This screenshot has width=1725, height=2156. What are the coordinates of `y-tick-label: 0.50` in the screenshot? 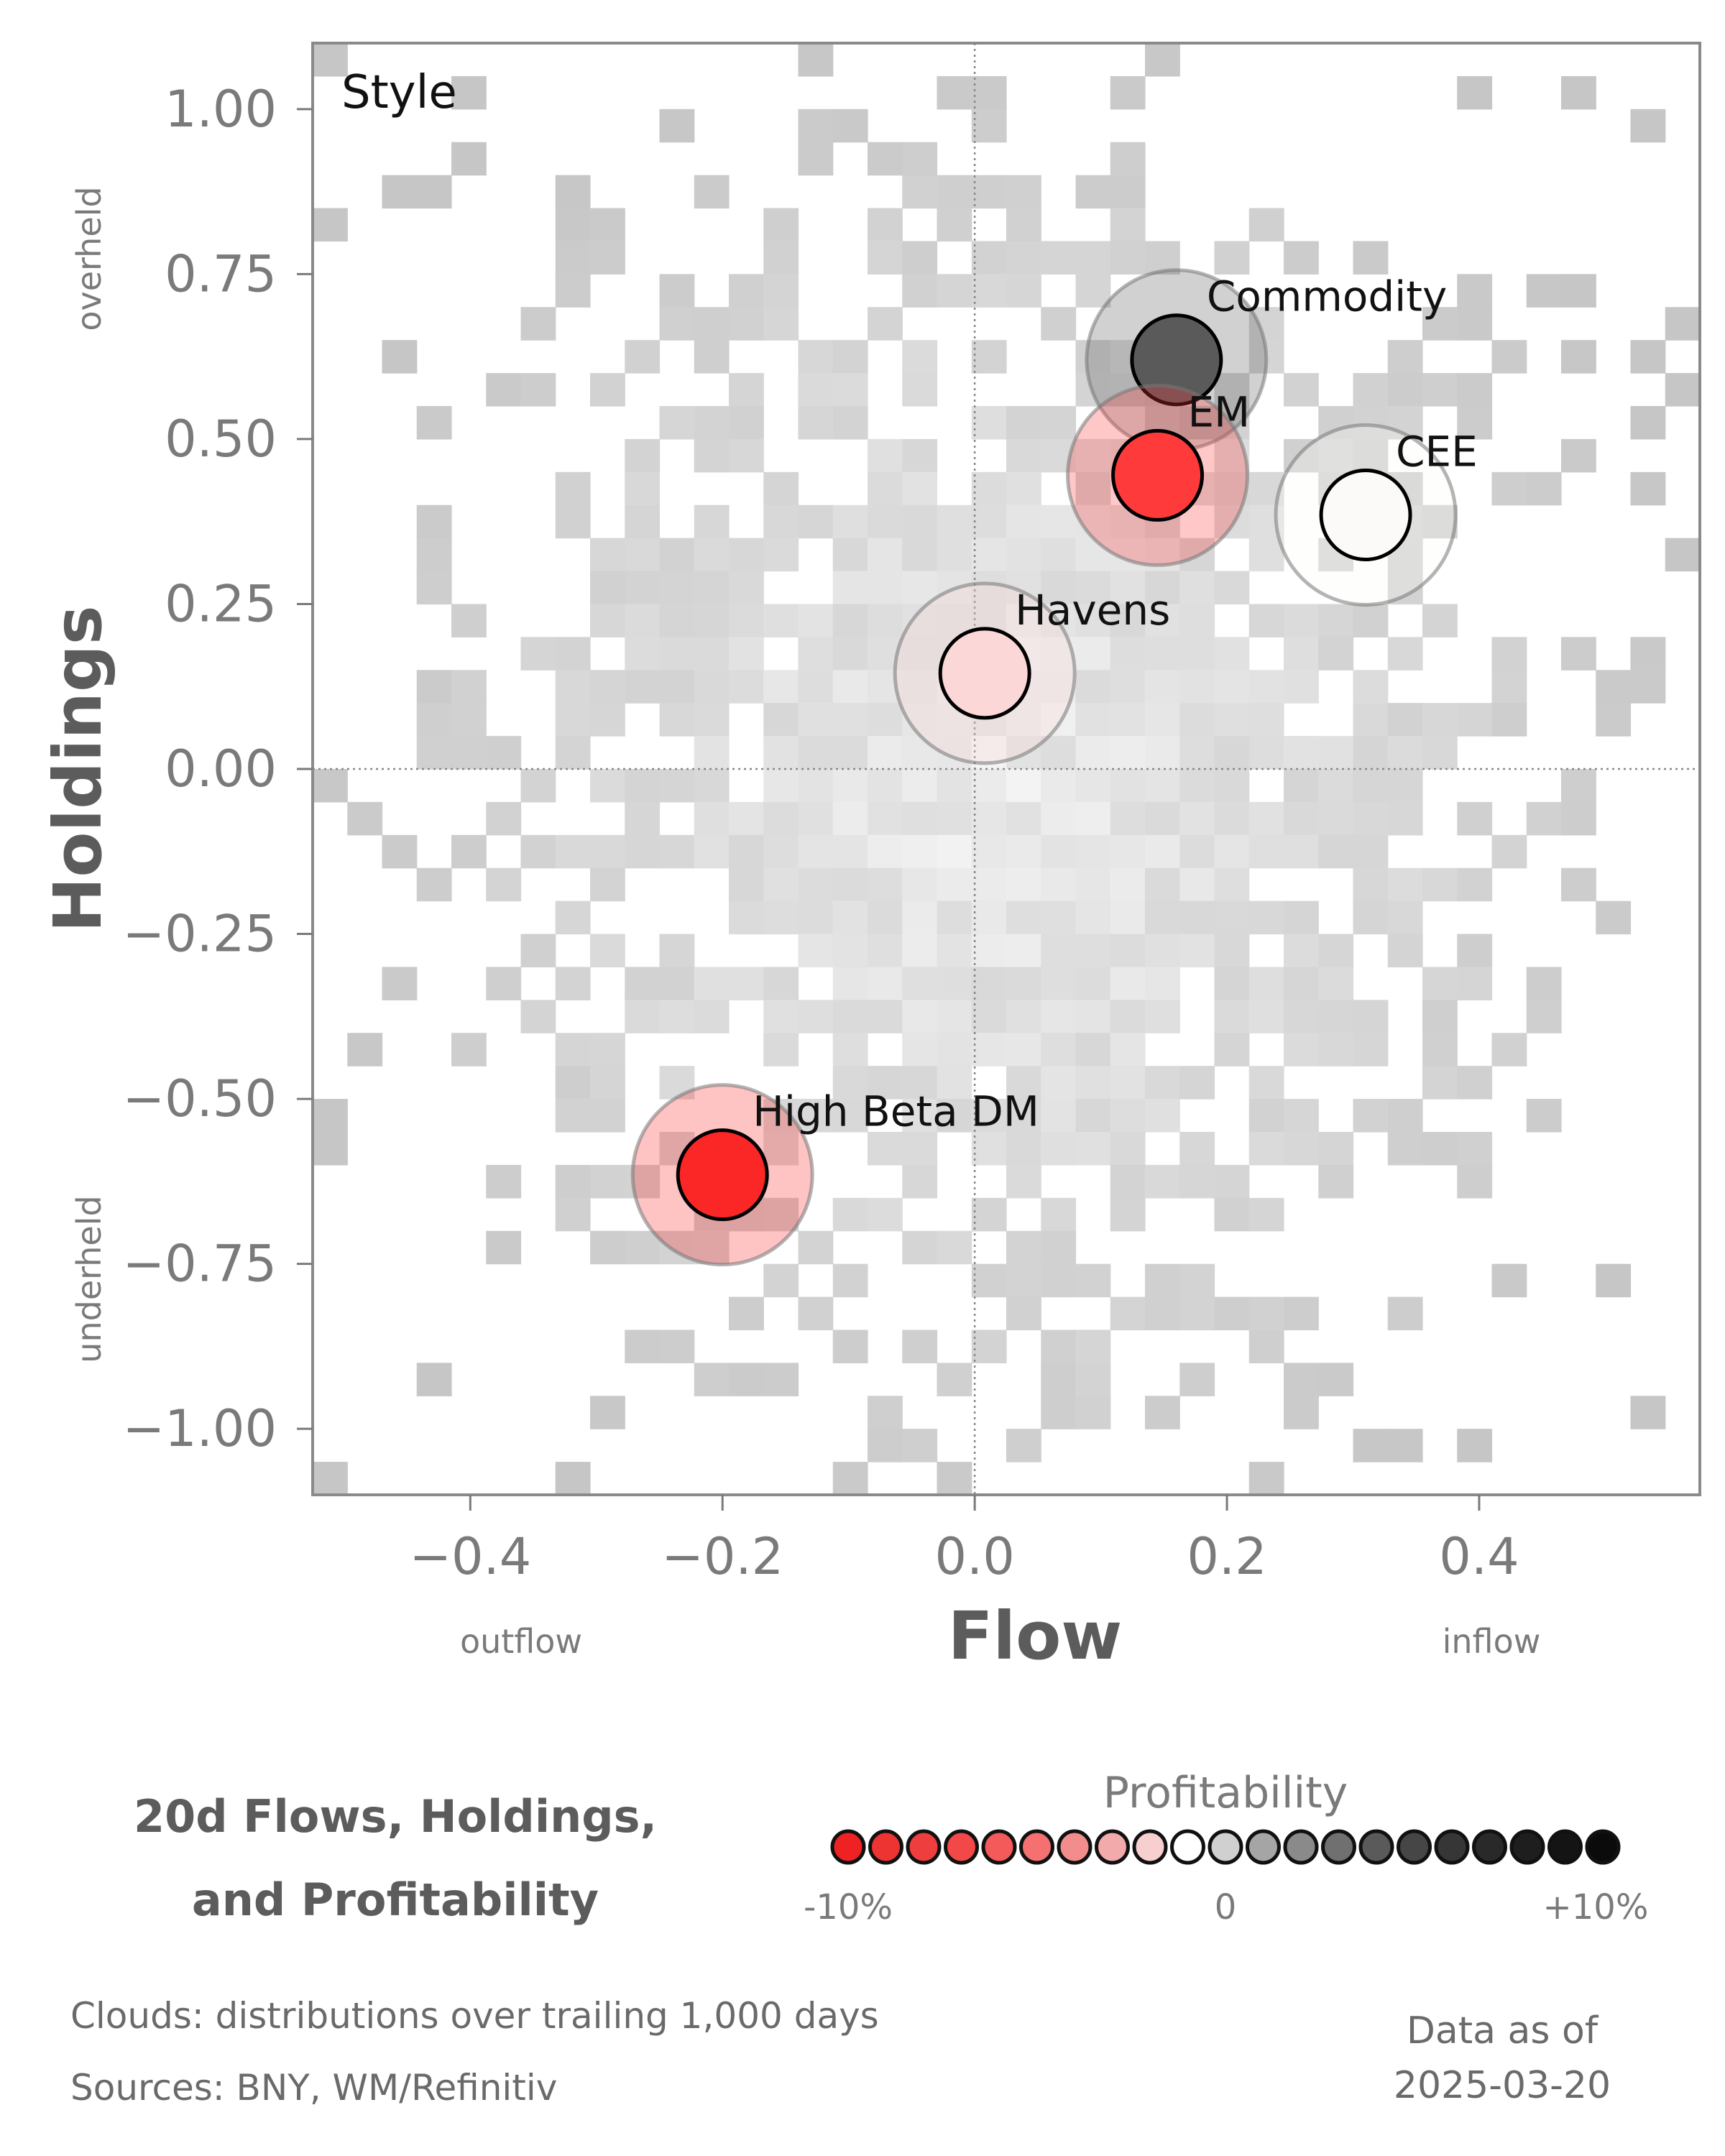 It's located at (221, 439).